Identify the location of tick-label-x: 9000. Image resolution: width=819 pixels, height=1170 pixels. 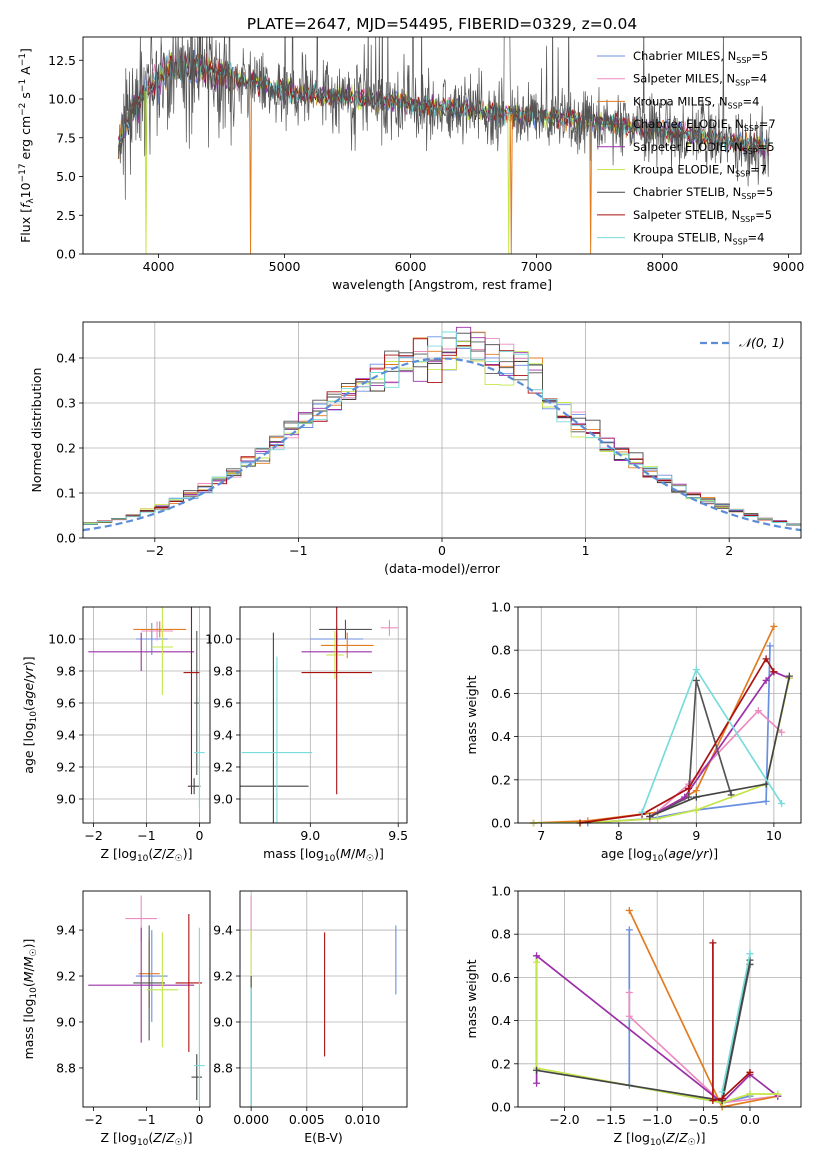
(788, 266).